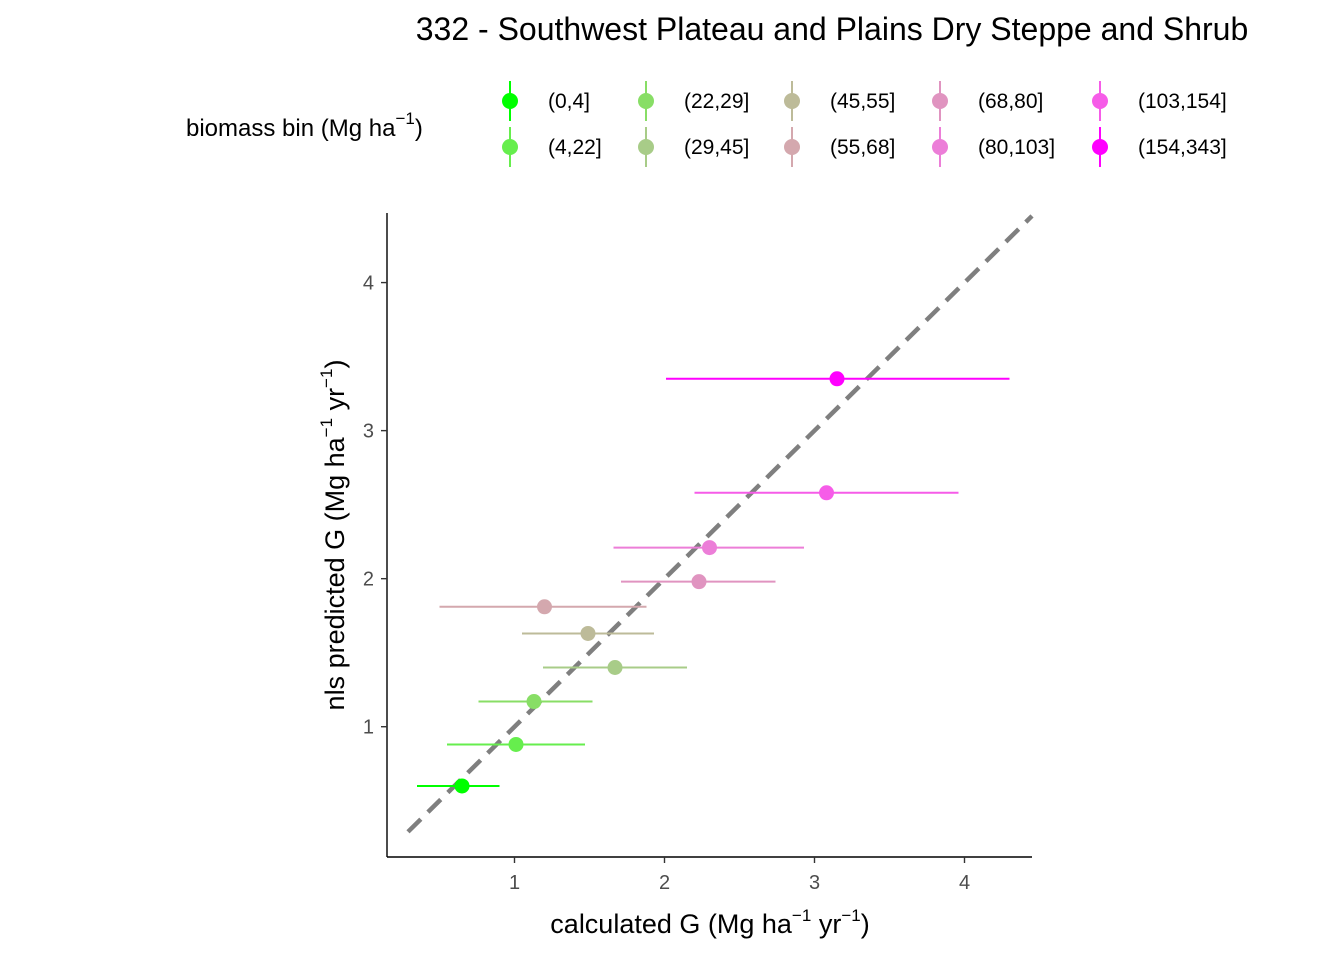  I want to click on legend-label: (45,55], so click(862, 101).